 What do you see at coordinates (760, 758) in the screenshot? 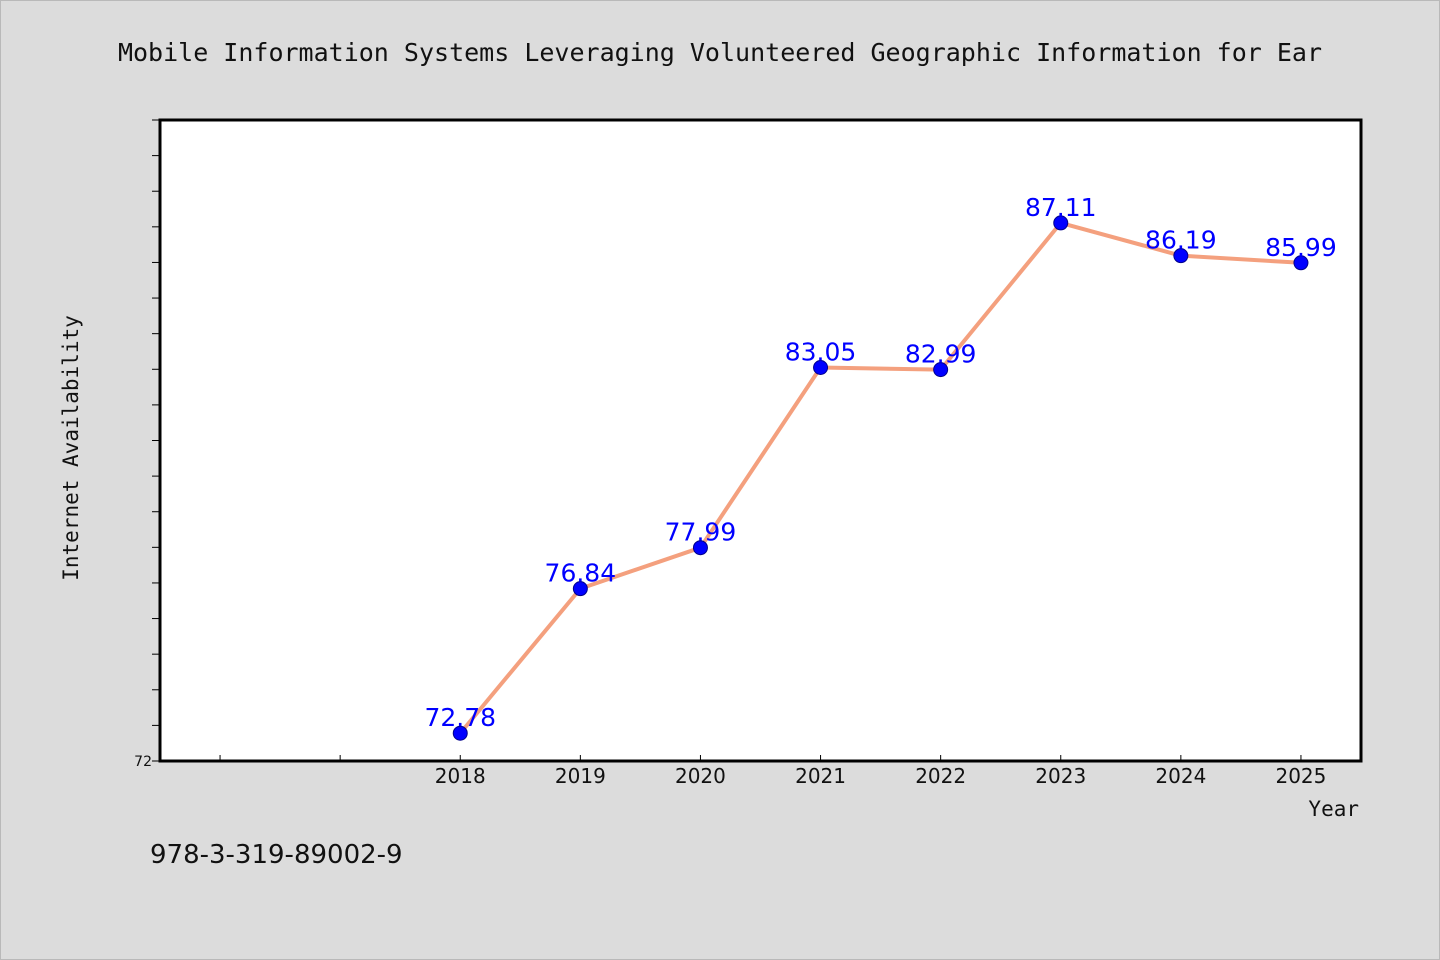
I see `x-axis-ticks` at bounding box center [760, 758].